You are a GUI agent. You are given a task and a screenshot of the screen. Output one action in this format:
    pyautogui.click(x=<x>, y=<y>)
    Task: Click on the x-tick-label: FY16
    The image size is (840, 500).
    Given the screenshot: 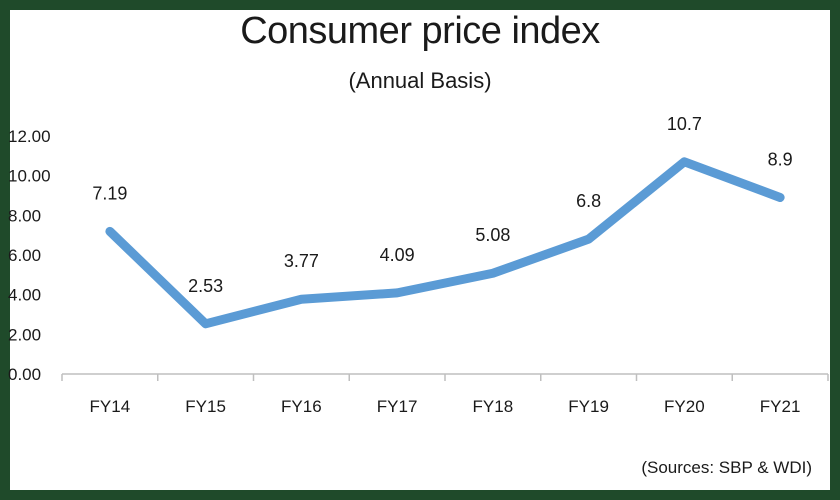 What is the action you would take?
    pyautogui.click(x=301, y=406)
    